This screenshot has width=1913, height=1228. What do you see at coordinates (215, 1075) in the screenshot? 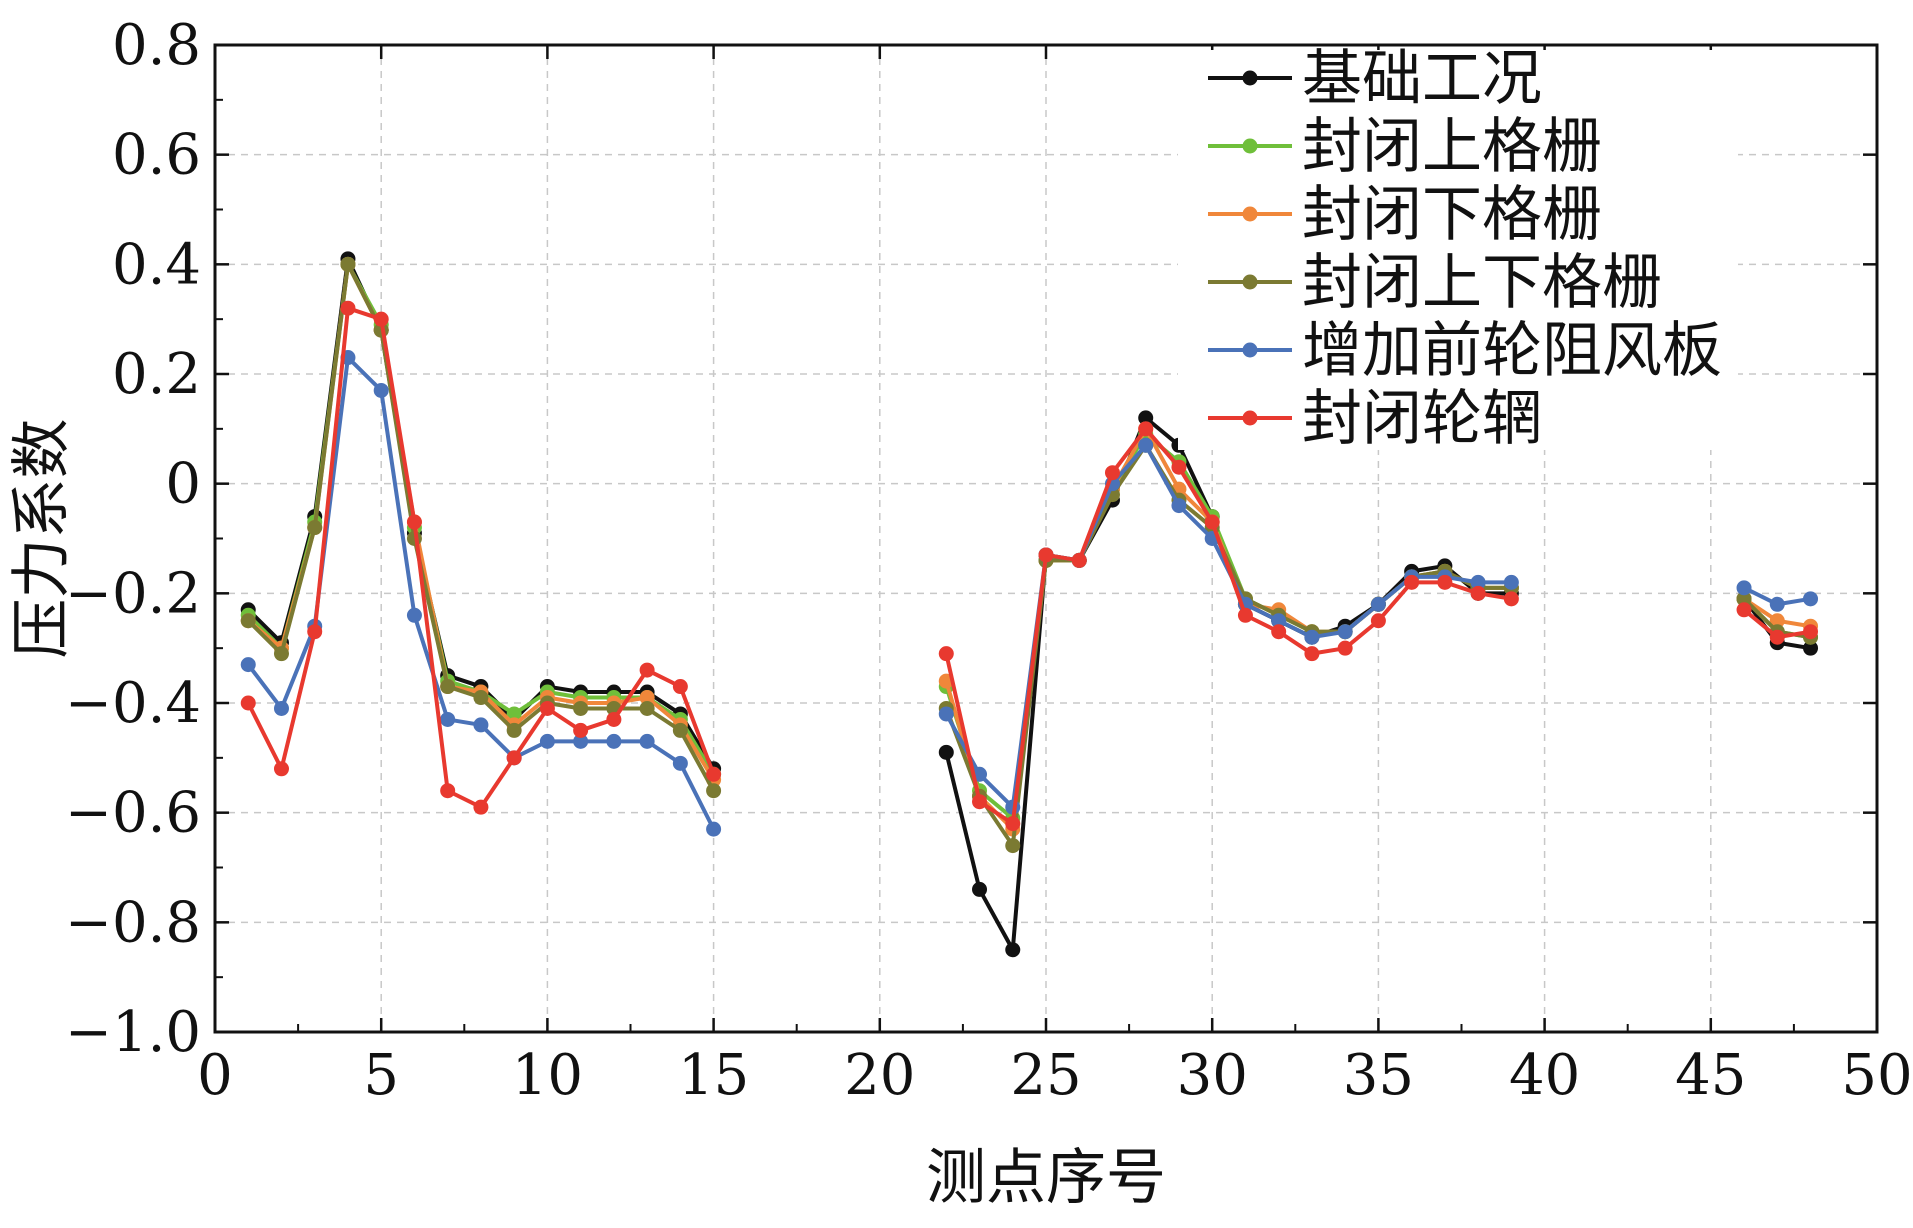
I see `x-tick-label: 0` at bounding box center [215, 1075].